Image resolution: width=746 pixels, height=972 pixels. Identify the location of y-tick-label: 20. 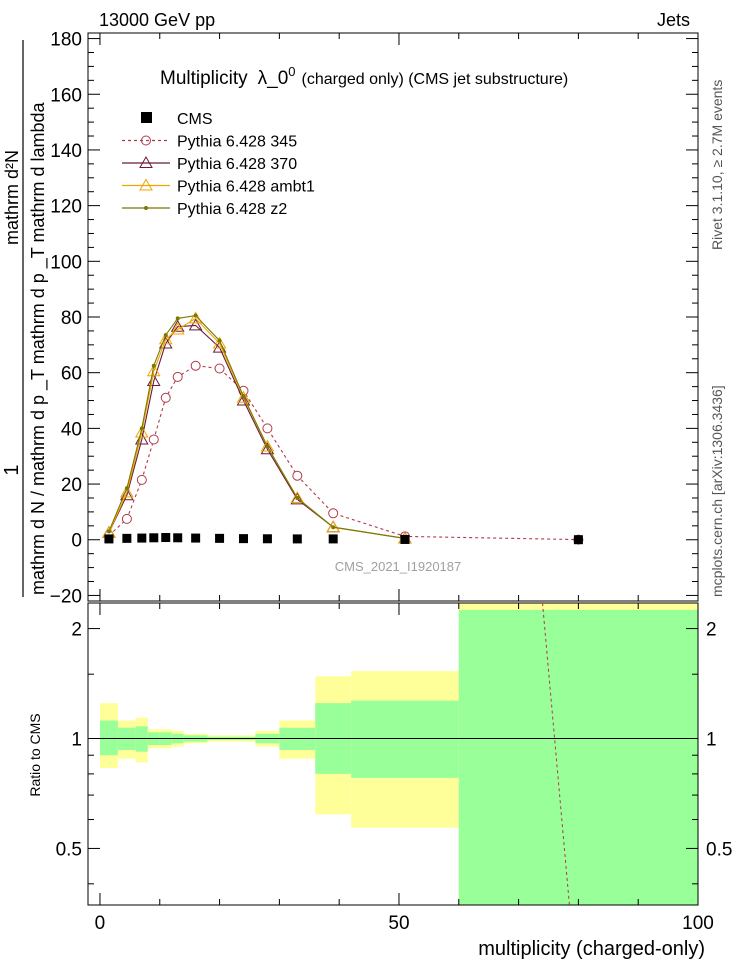
(71, 485).